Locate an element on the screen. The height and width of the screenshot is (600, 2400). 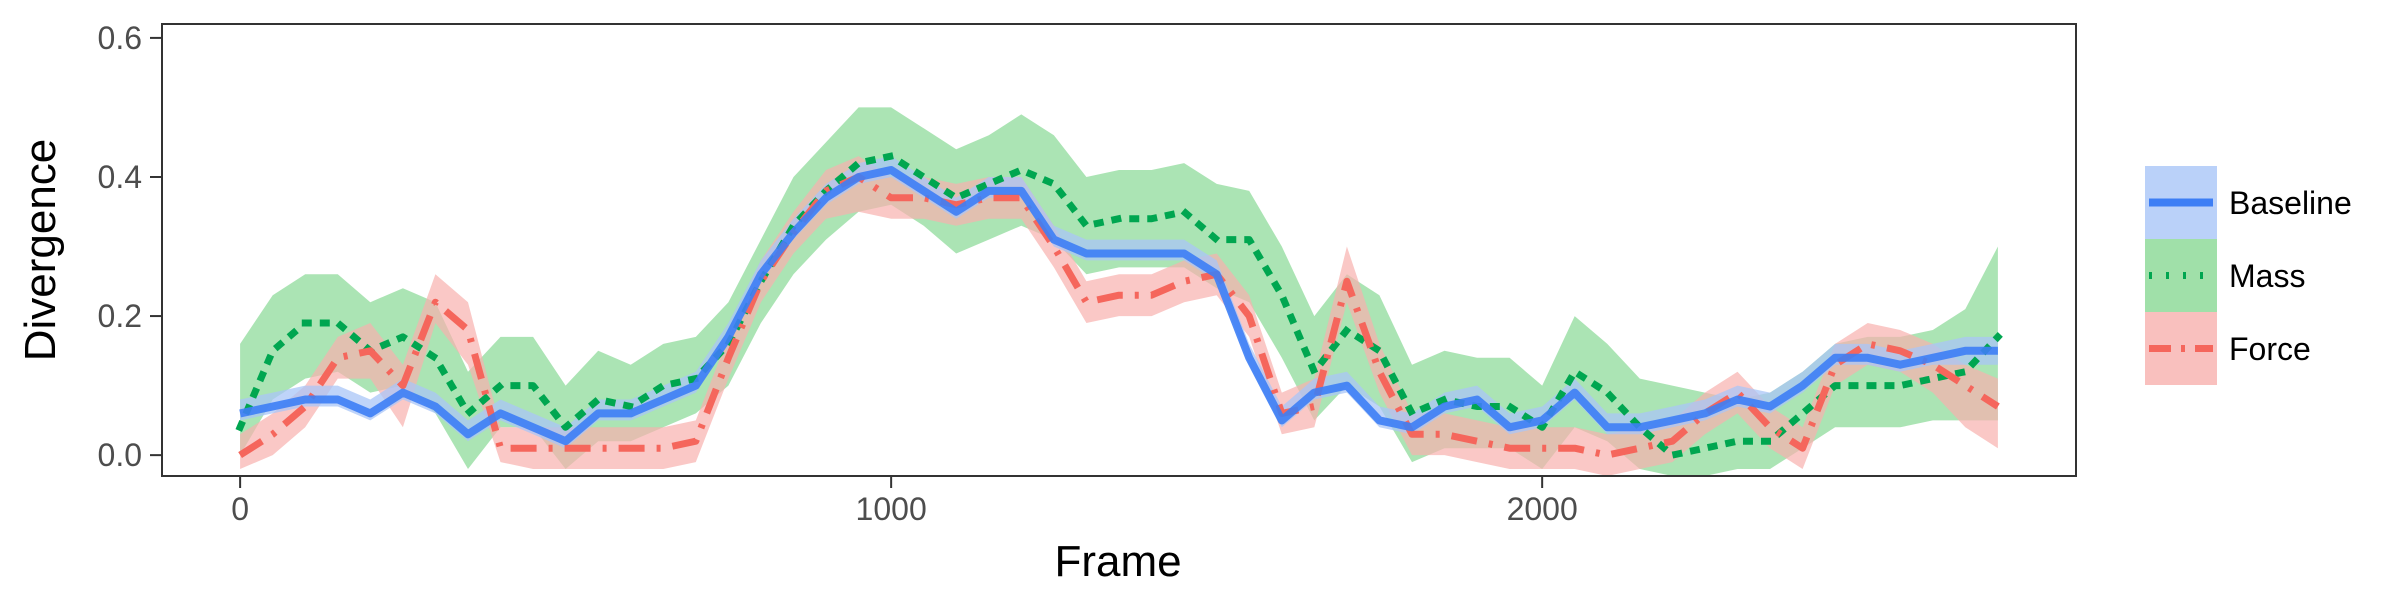
mass-legend-key is located at coordinates (2181, 275).